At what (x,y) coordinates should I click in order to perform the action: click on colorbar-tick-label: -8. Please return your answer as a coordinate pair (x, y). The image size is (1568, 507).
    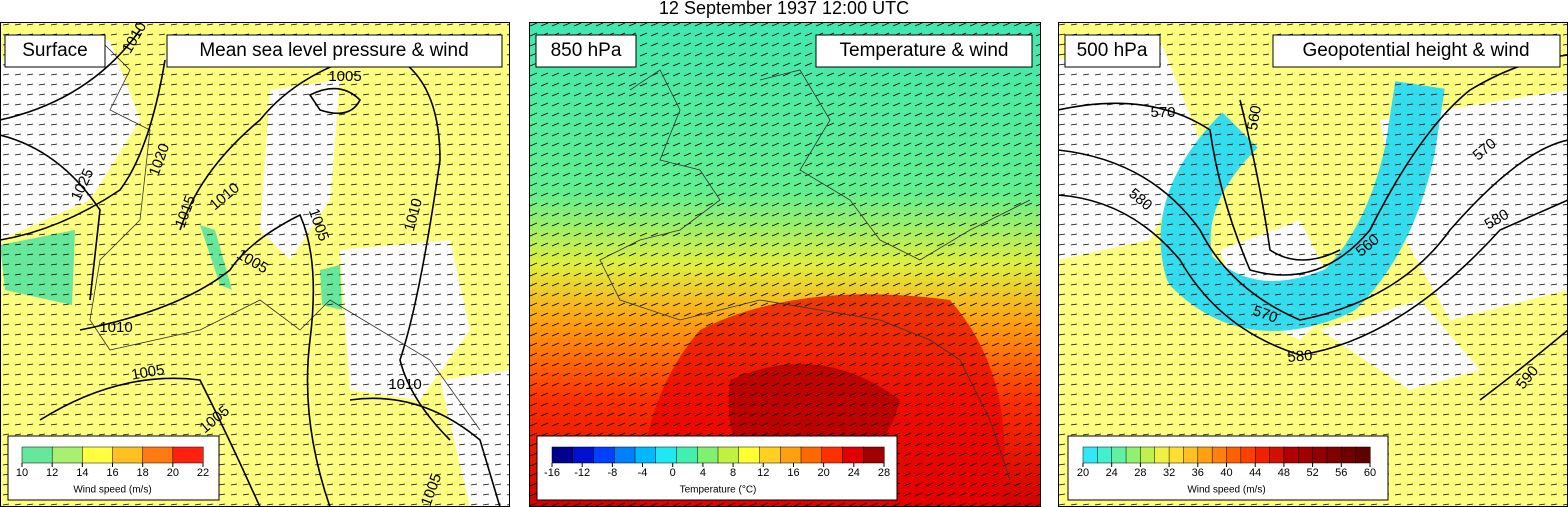
    Looking at the image, I should click on (612, 473).